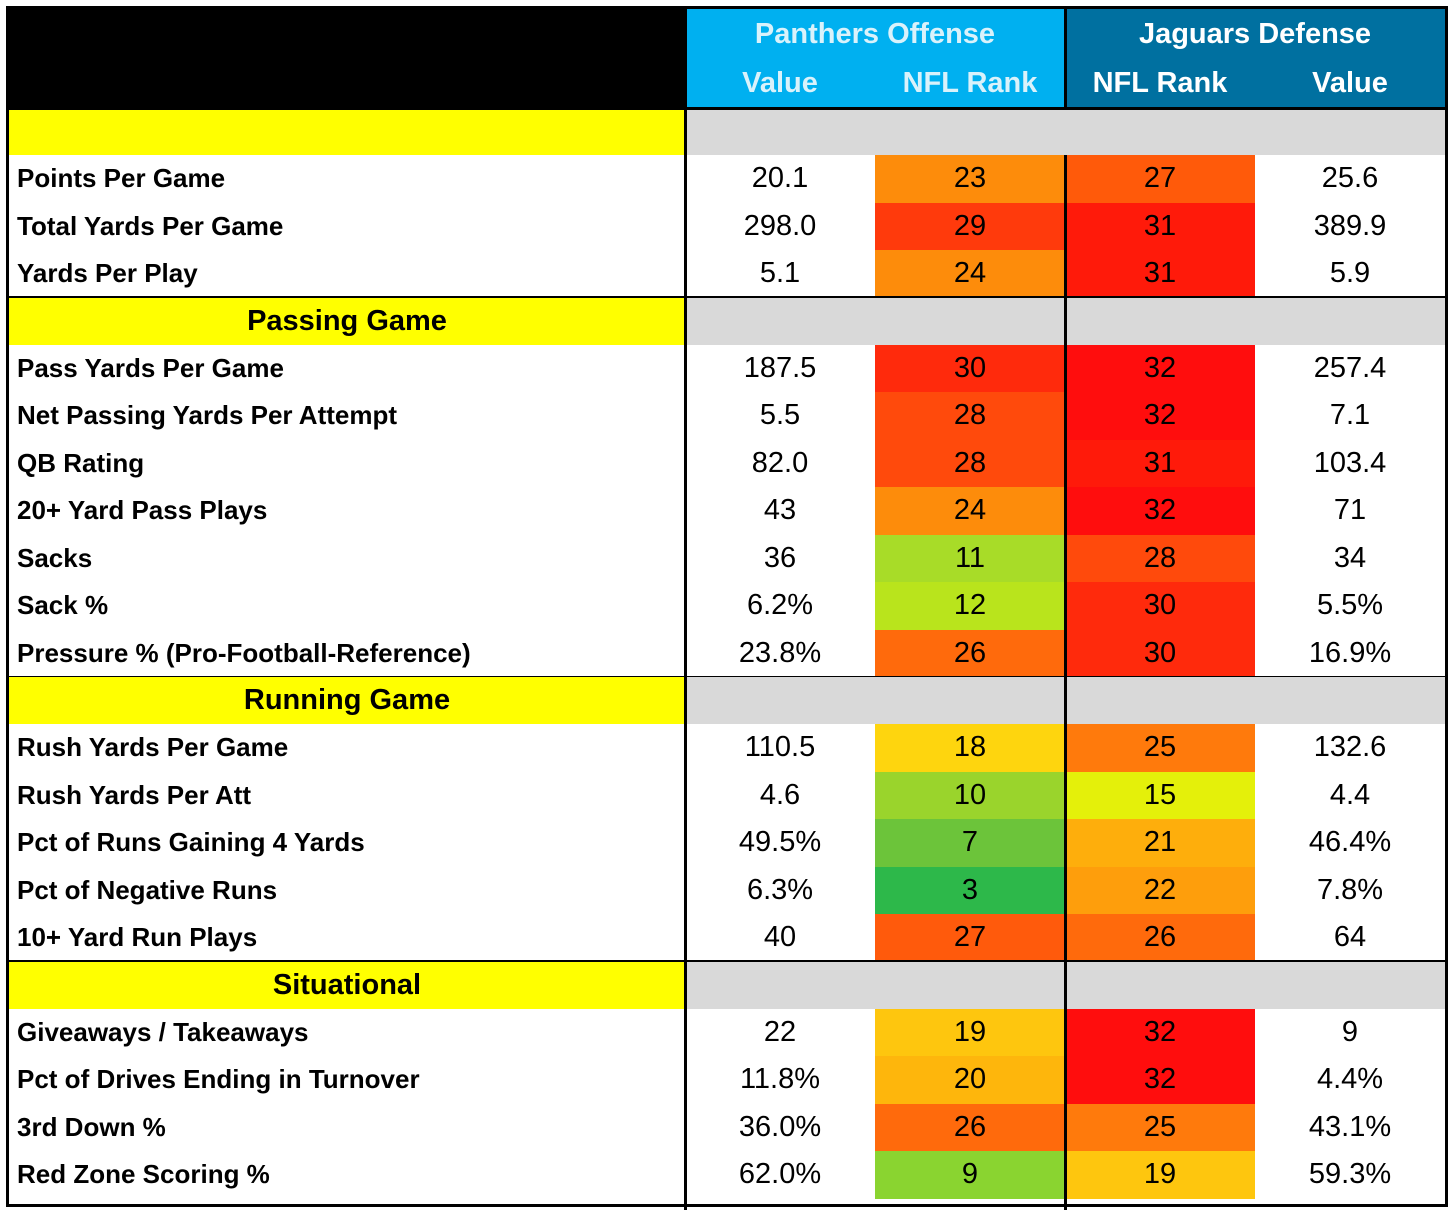  What do you see at coordinates (1160, 606) in the screenshot?
I see `defense-rank: 30` at bounding box center [1160, 606].